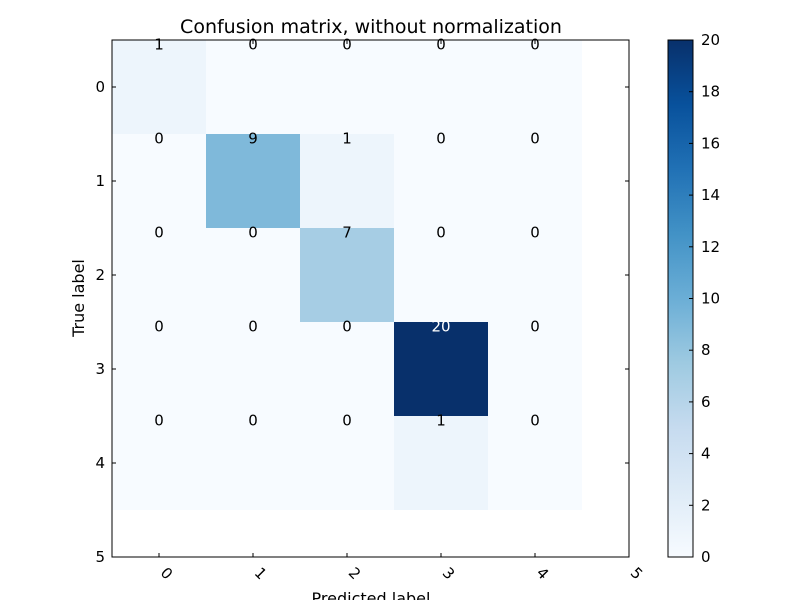 The height and width of the screenshot is (600, 800). What do you see at coordinates (710, 40) in the screenshot?
I see `colorbar-tick-label: 20` at bounding box center [710, 40].